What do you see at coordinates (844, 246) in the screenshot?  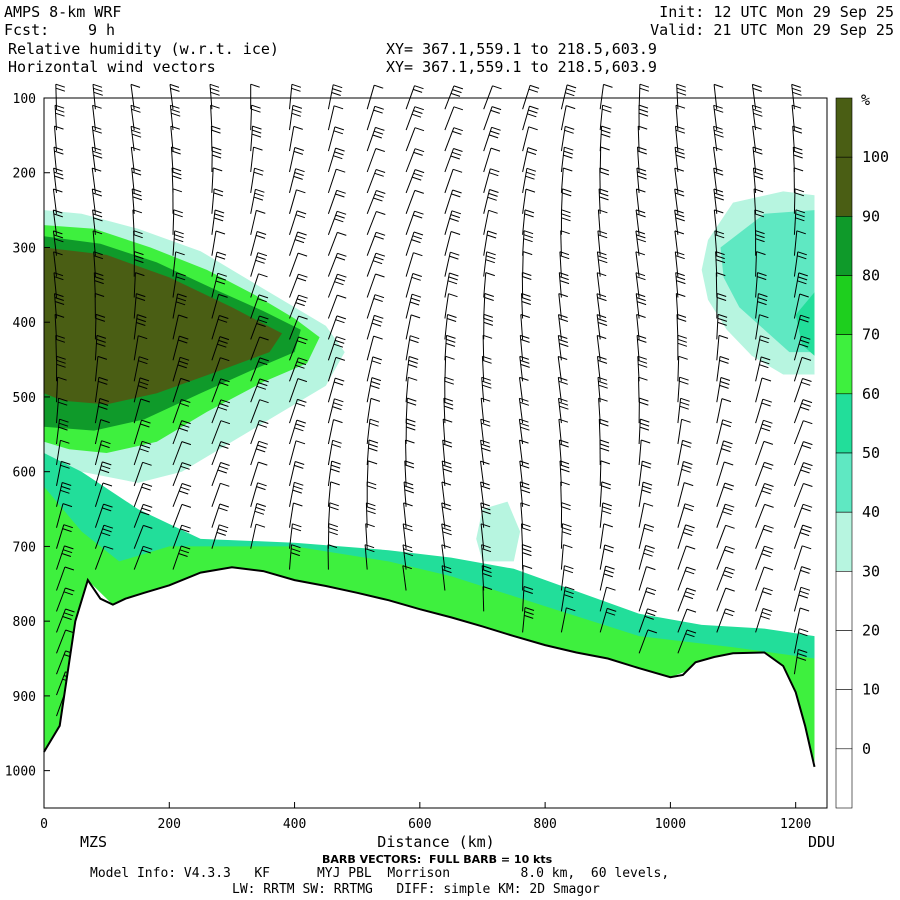 I see `colorbar-swatch` at bounding box center [844, 246].